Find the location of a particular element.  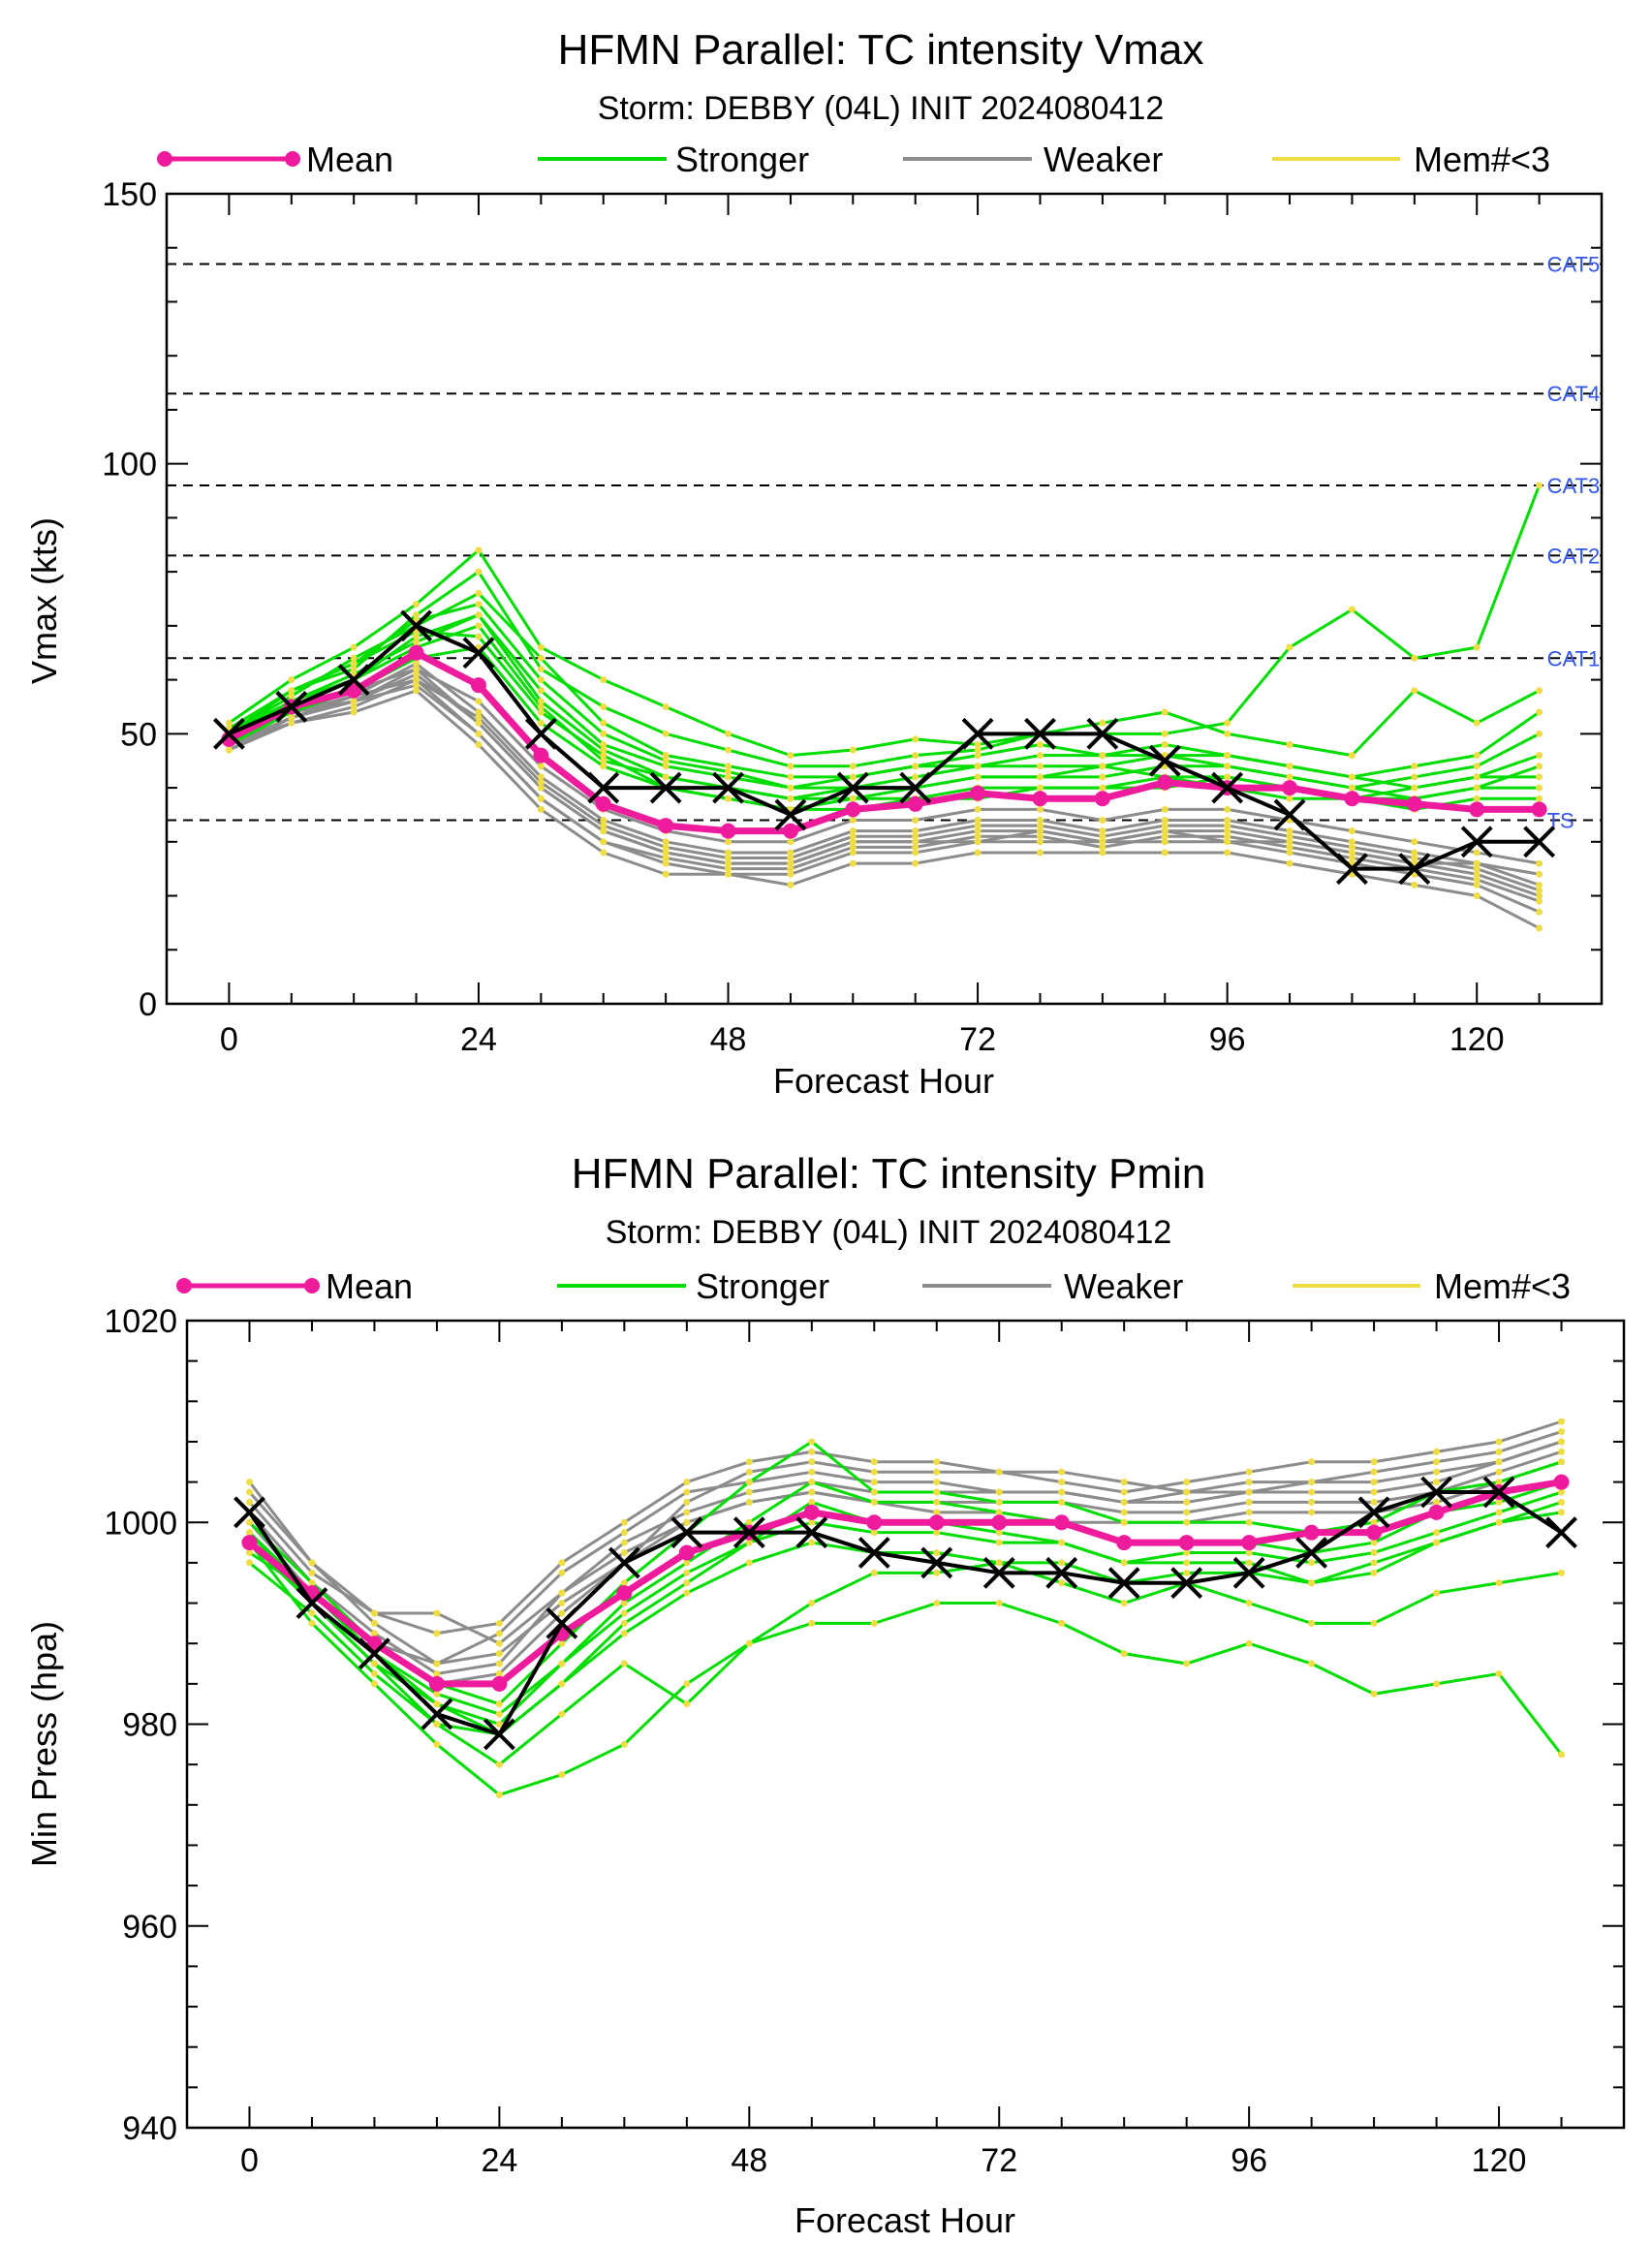

vmax-observed-line is located at coordinates (884, 747).